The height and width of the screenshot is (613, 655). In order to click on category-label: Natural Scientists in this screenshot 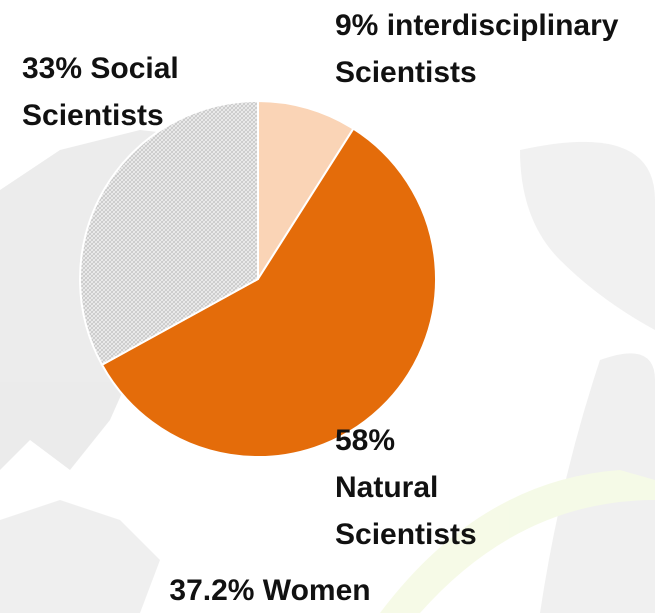, I will do `click(406, 511)`.